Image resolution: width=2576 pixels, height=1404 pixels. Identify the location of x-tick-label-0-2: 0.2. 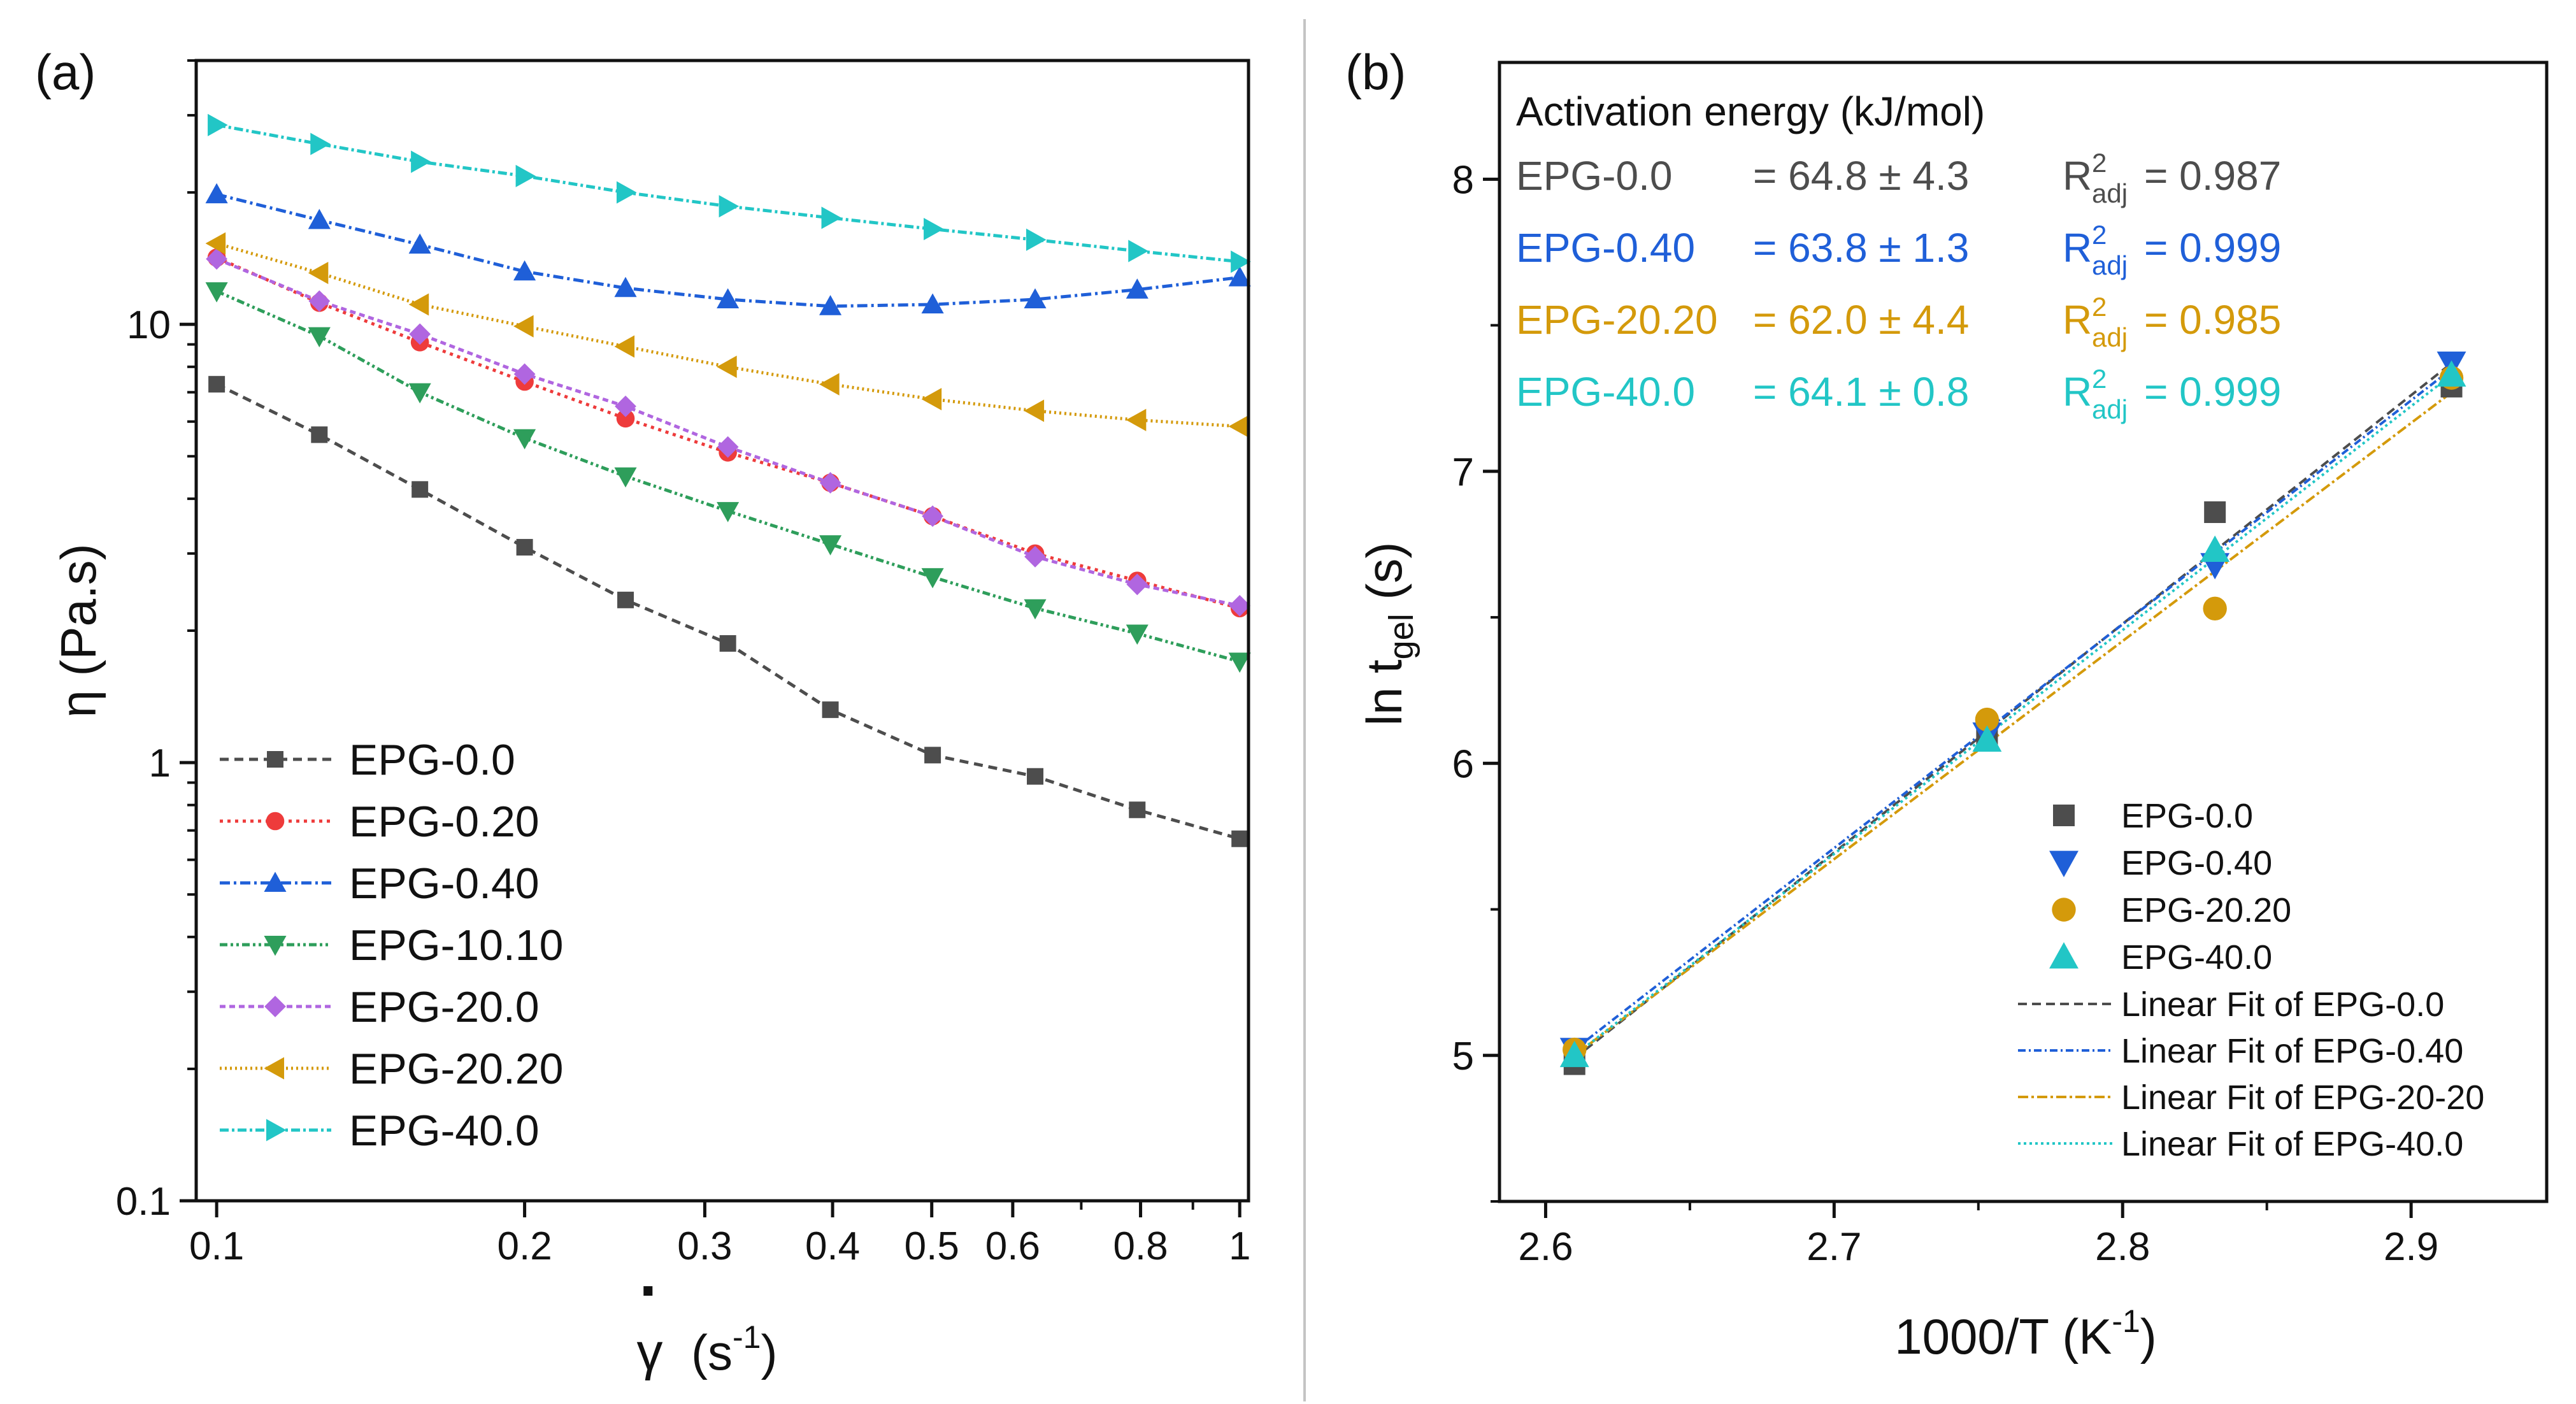
(524, 1246).